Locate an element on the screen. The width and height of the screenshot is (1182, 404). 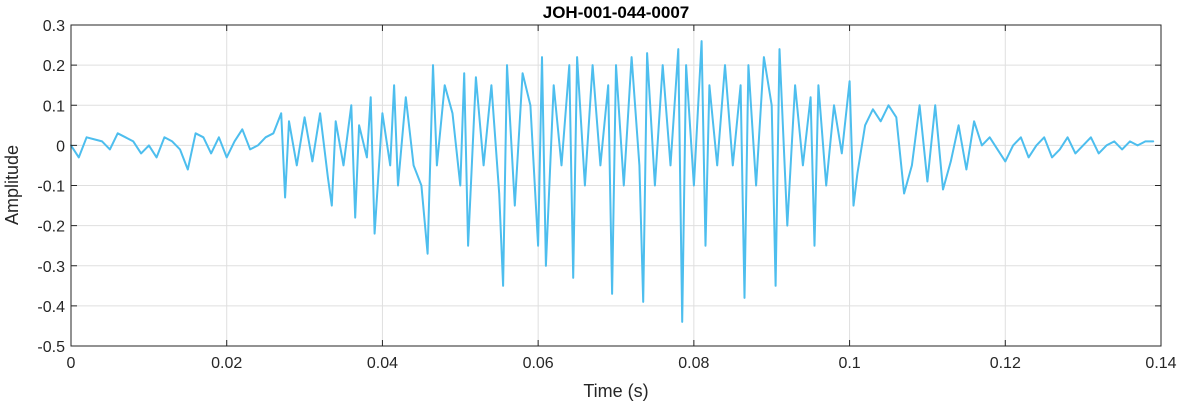
x-tick-label: 0 is located at coordinates (71, 363).